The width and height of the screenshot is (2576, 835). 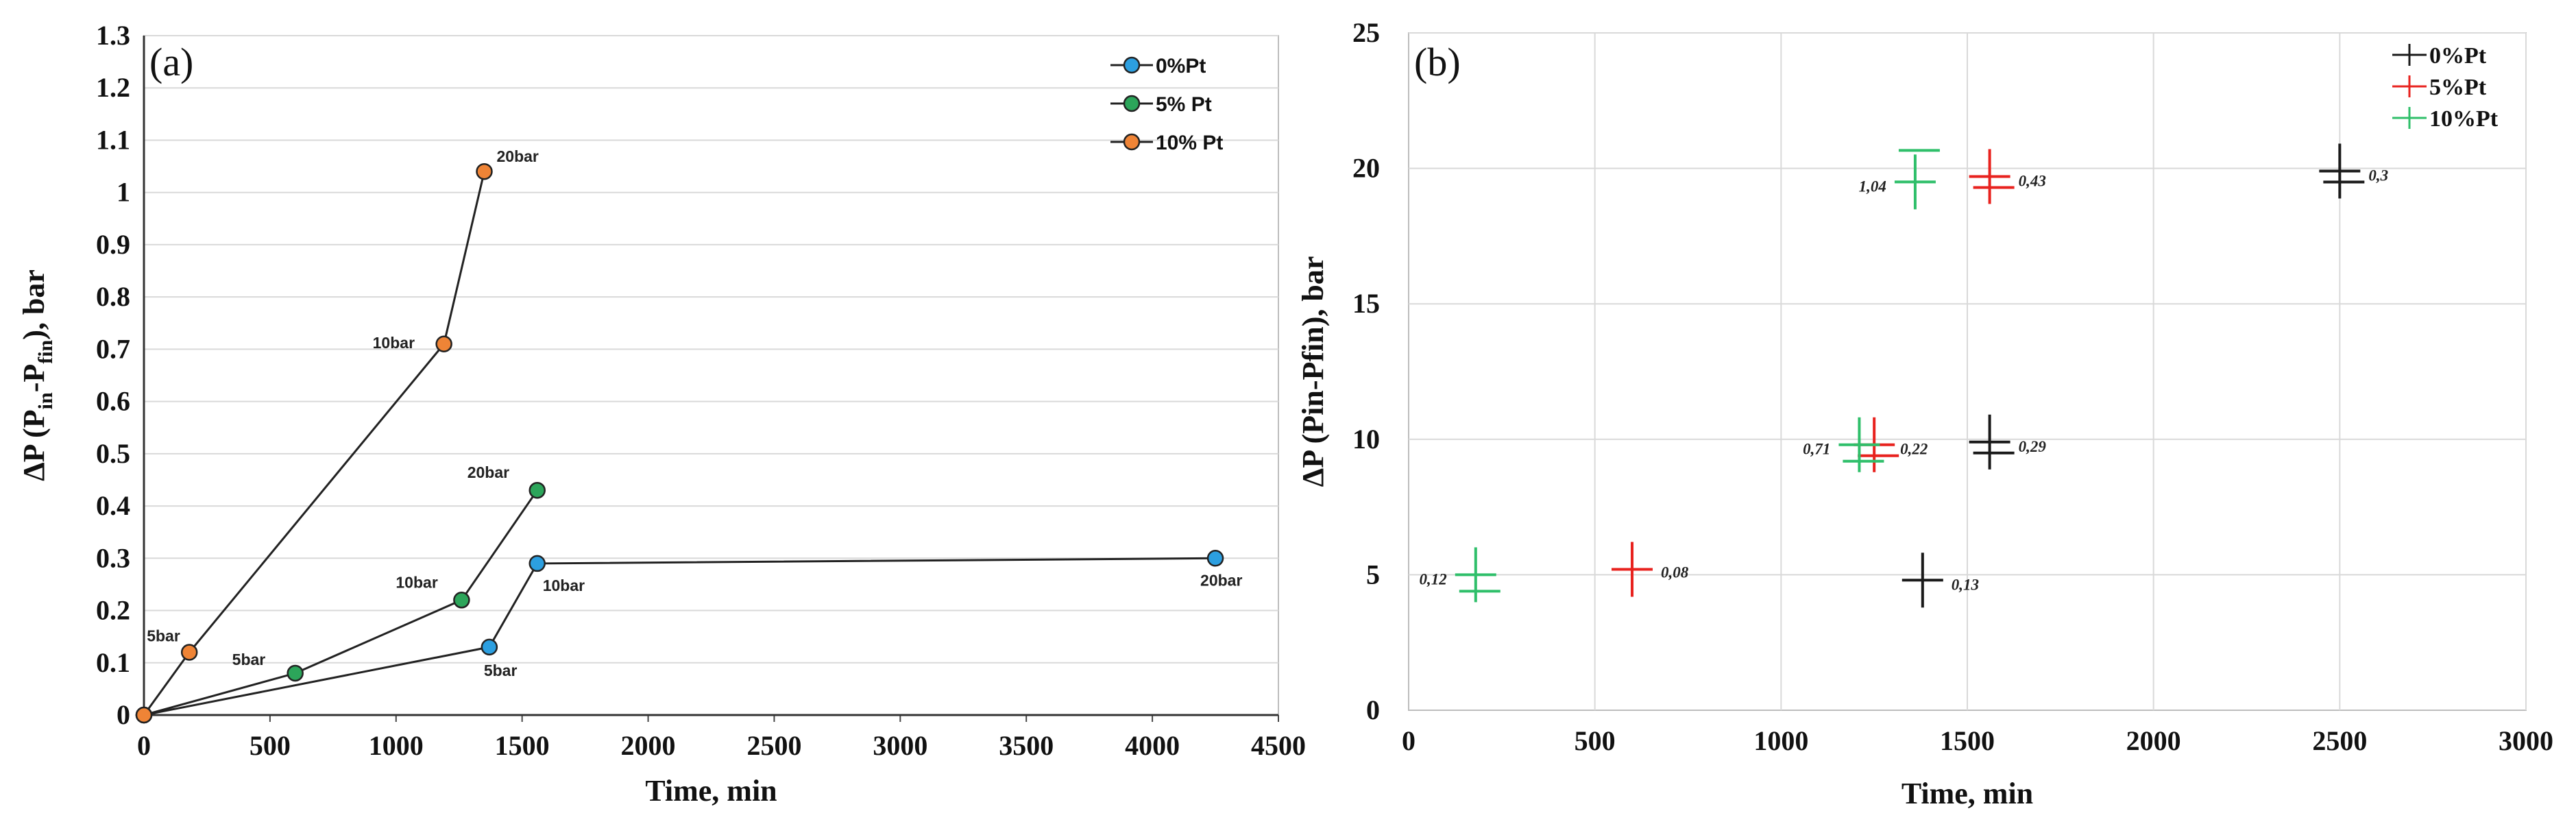 I want to click on x-tick-label-b: 3000, so click(x=2526, y=740).